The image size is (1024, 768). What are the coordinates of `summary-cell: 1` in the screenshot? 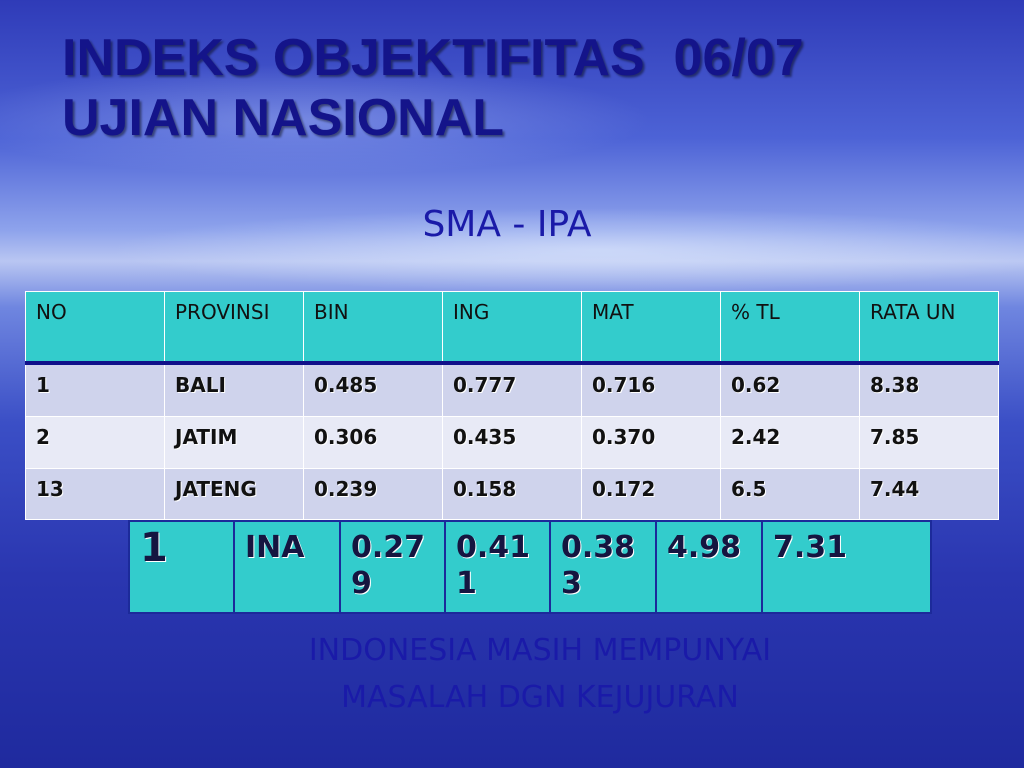 It's located at (181, 567).